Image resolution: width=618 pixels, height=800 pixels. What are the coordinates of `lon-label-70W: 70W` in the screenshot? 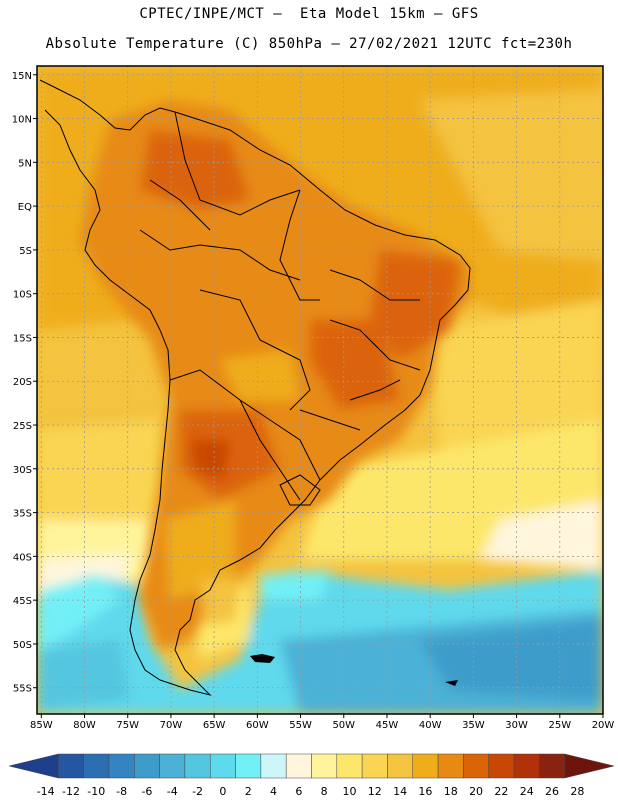 It's located at (171, 725).